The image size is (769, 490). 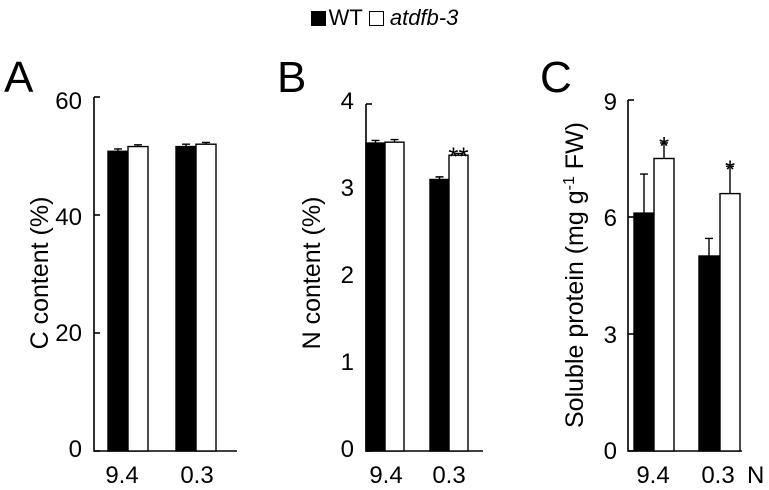 What do you see at coordinates (376, 18) in the screenshot?
I see `legend-swatch-mutant` at bounding box center [376, 18].